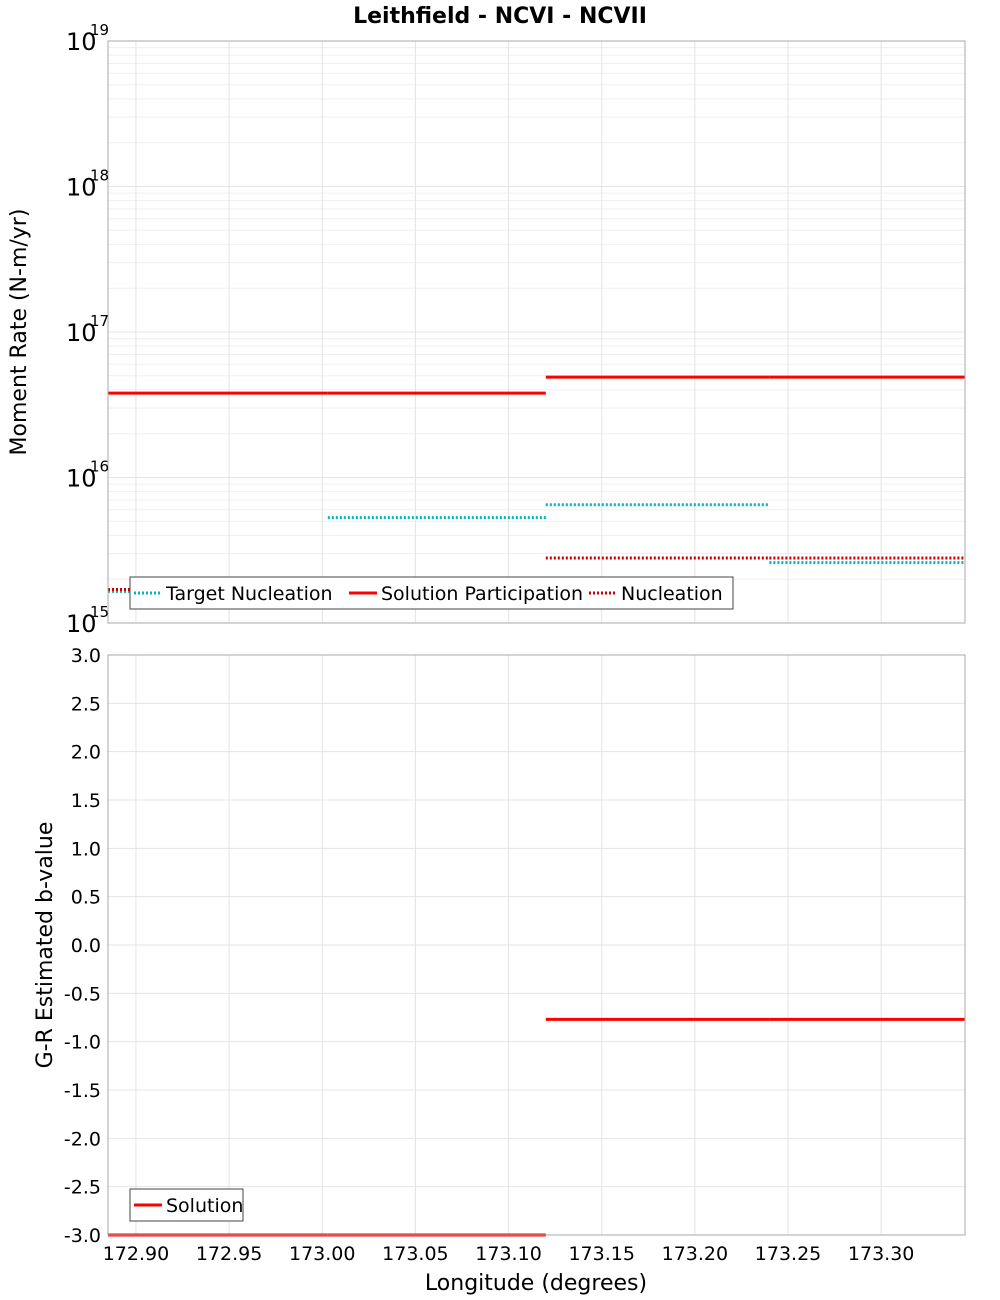 The image size is (1000, 1300). What do you see at coordinates (82, 1043) in the screenshot?
I see `y-tick-label: -1.0` at bounding box center [82, 1043].